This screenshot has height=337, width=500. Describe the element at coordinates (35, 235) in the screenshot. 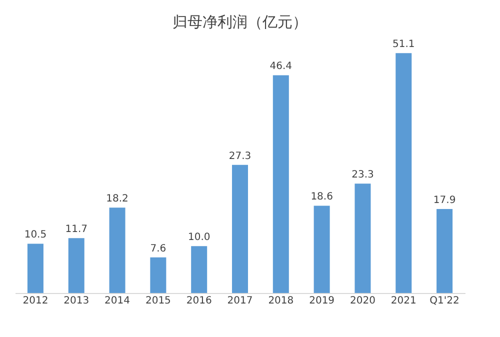

I see `data-label: 10.5` at that location.